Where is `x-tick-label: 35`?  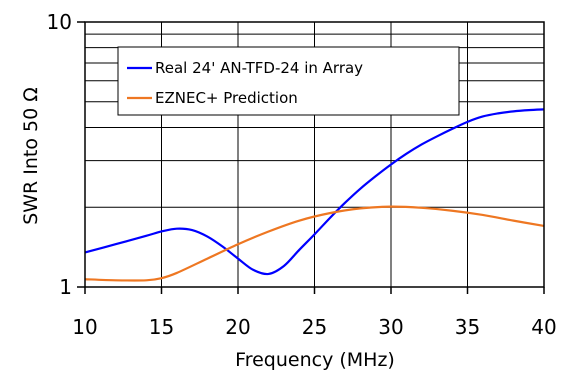
x-tick-label: 35 is located at coordinates (467, 327).